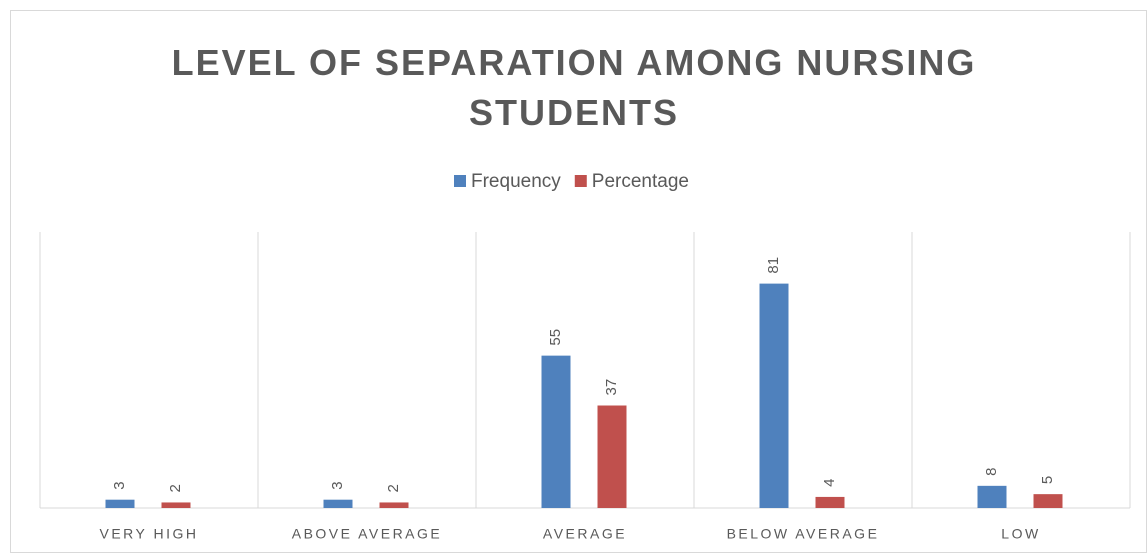 Image resolution: width=1148 pixels, height=554 pixels. I want to click on data-label: 5, so click(1047, 480).